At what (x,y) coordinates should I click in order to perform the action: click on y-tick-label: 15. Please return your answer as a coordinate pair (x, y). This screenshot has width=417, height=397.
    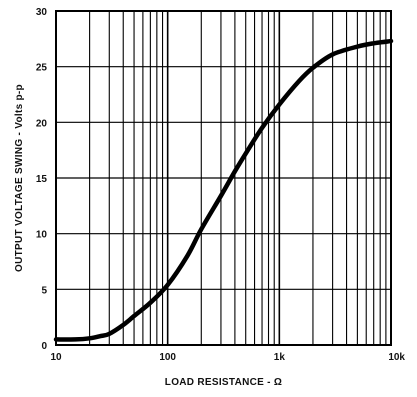
    Looking at the image, I should click on (42, 179).